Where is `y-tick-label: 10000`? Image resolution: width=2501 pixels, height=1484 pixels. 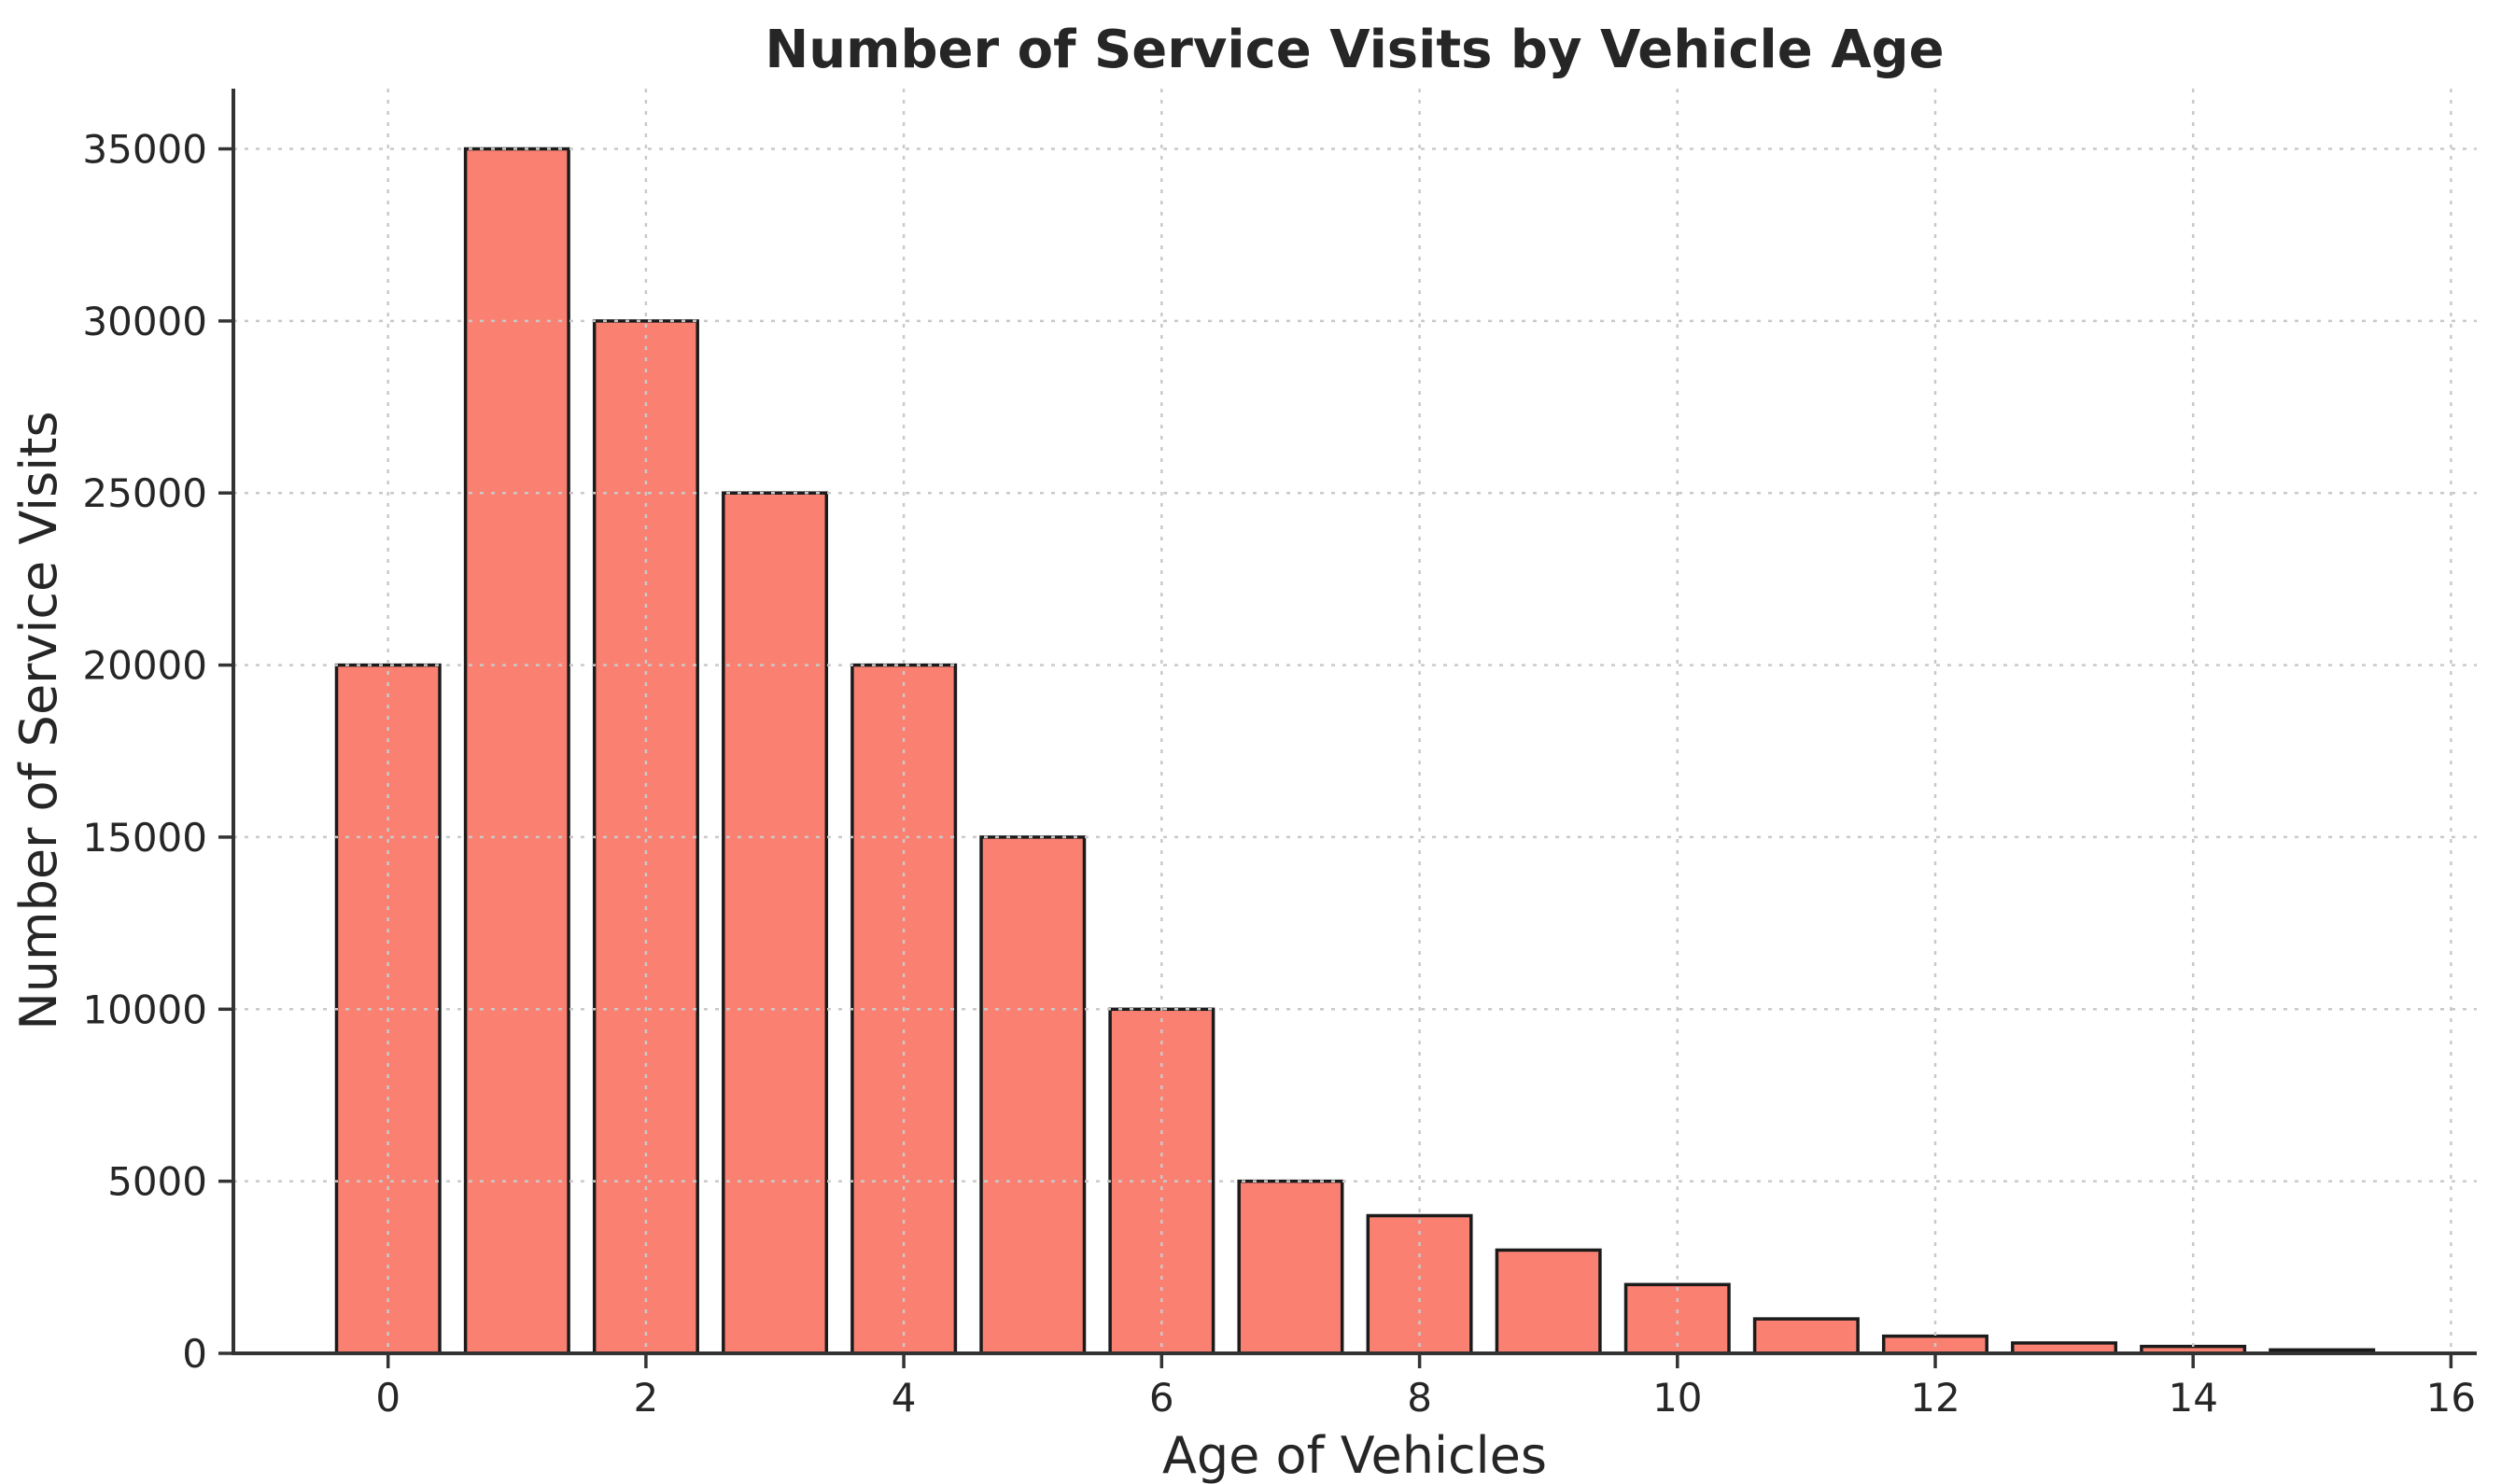 y-tick-label: 10000 is located at coordinates (144, 1009).